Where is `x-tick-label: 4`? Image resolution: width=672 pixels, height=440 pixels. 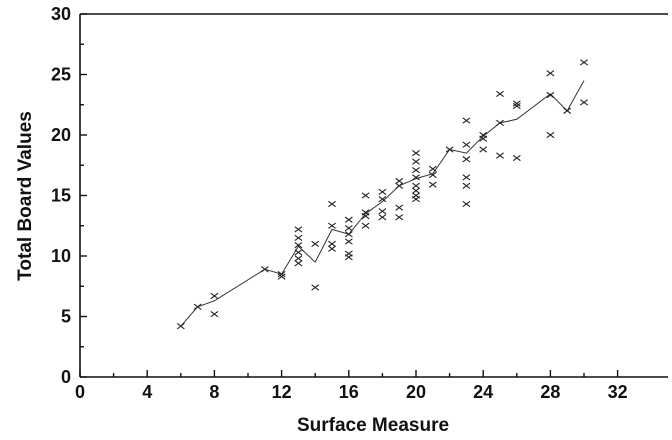 x-tick-label: 4 is located at coordinates (147, 392).